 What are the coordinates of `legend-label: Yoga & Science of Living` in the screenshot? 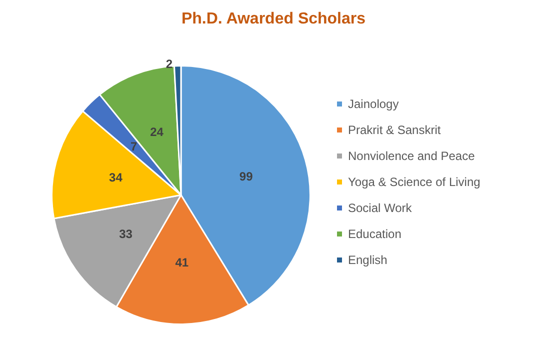 It's located at (414, 182).